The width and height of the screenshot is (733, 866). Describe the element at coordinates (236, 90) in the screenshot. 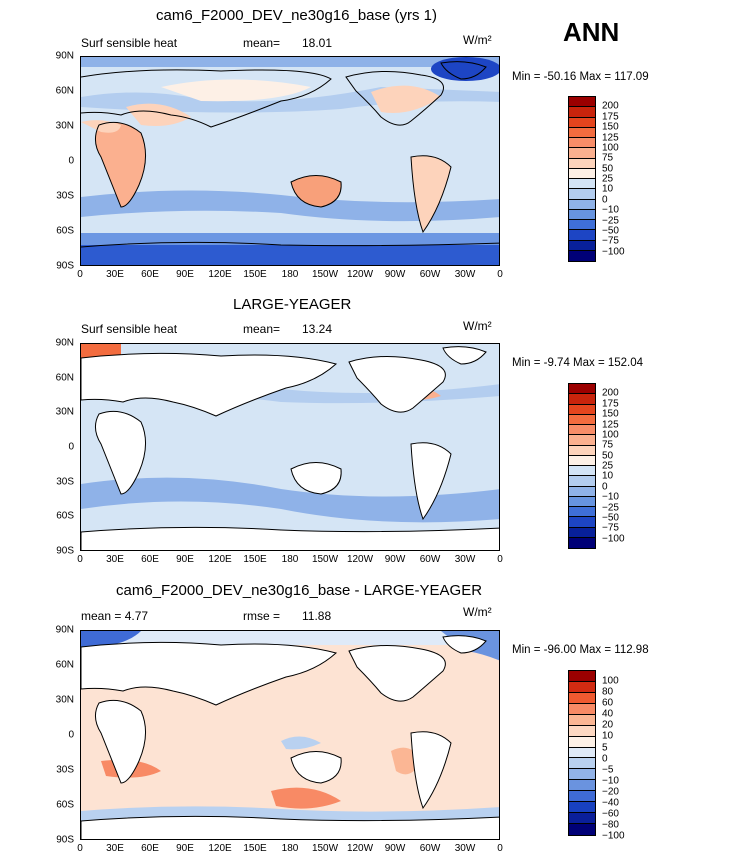

I see `eurasia-warm` at that location.